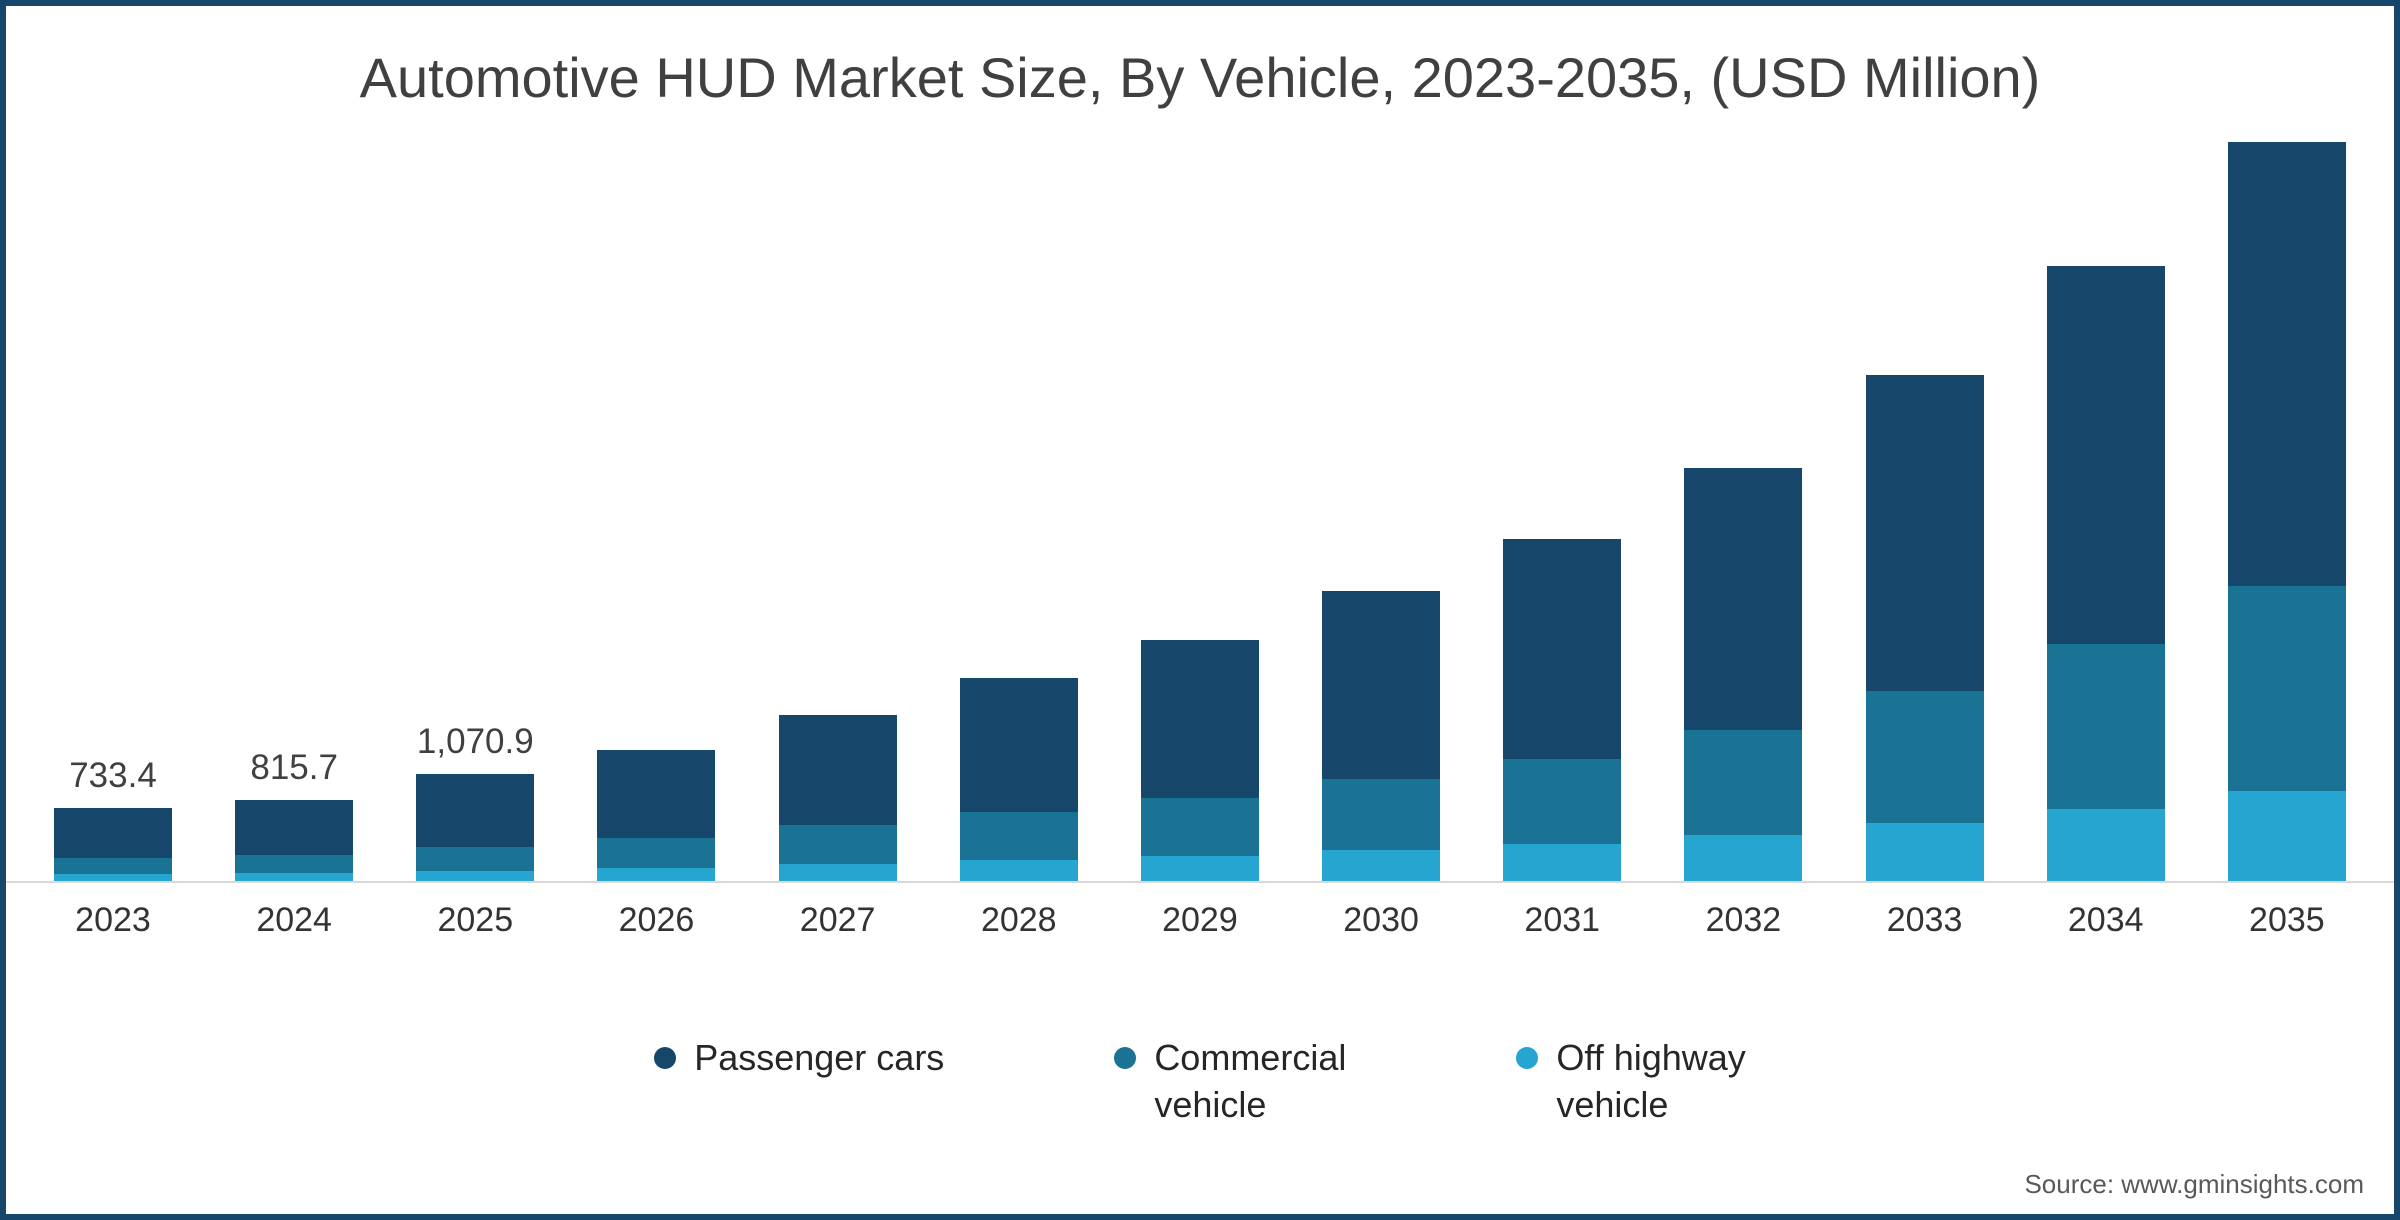  I want to click on x-axis-label-2033: 2033, so click(1924, 920).